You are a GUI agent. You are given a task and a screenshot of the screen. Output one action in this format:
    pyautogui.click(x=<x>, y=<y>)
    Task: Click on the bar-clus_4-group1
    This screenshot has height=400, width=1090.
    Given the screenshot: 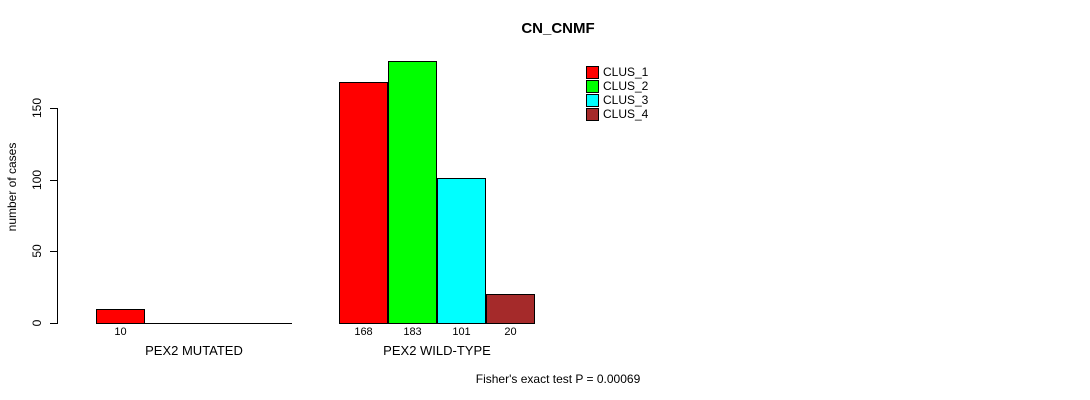 What is the action you would take?
    pyautogui.click(x=510, y=309)
    